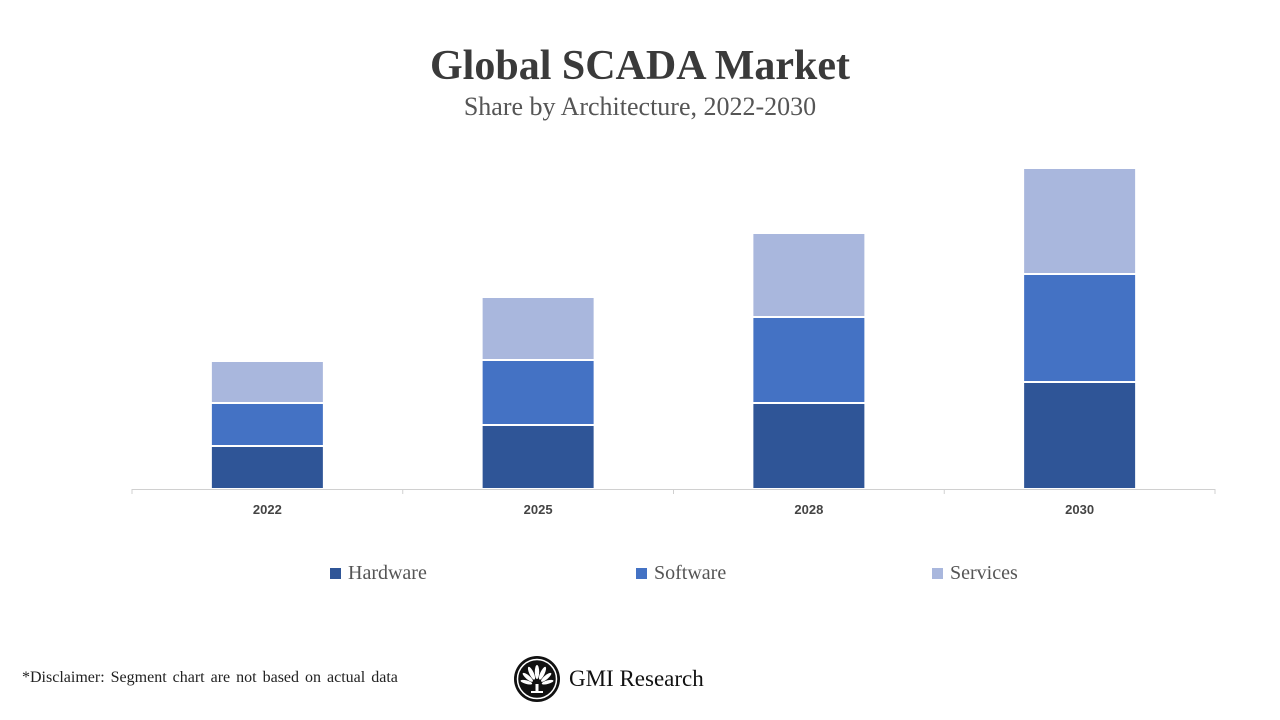 The image size is (1280, 720). What do you see at coordinates (809, 360) in the screenshot?
I see `bar-software-2028` at bounding box center [809, 360].